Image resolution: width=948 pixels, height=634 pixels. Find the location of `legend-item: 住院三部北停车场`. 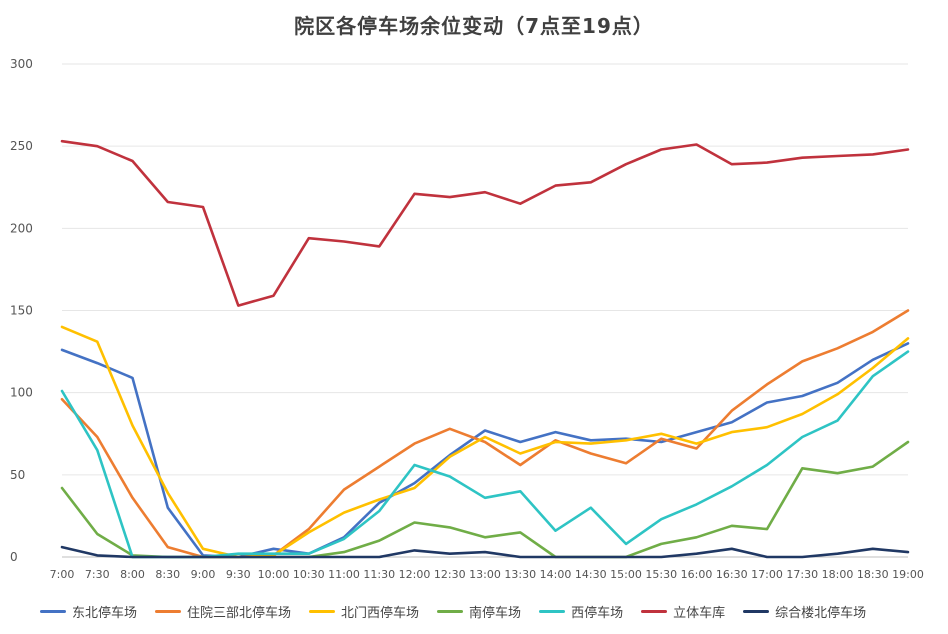

legend-item: 住院三部北停车场 is located at coordinates (223, 611).